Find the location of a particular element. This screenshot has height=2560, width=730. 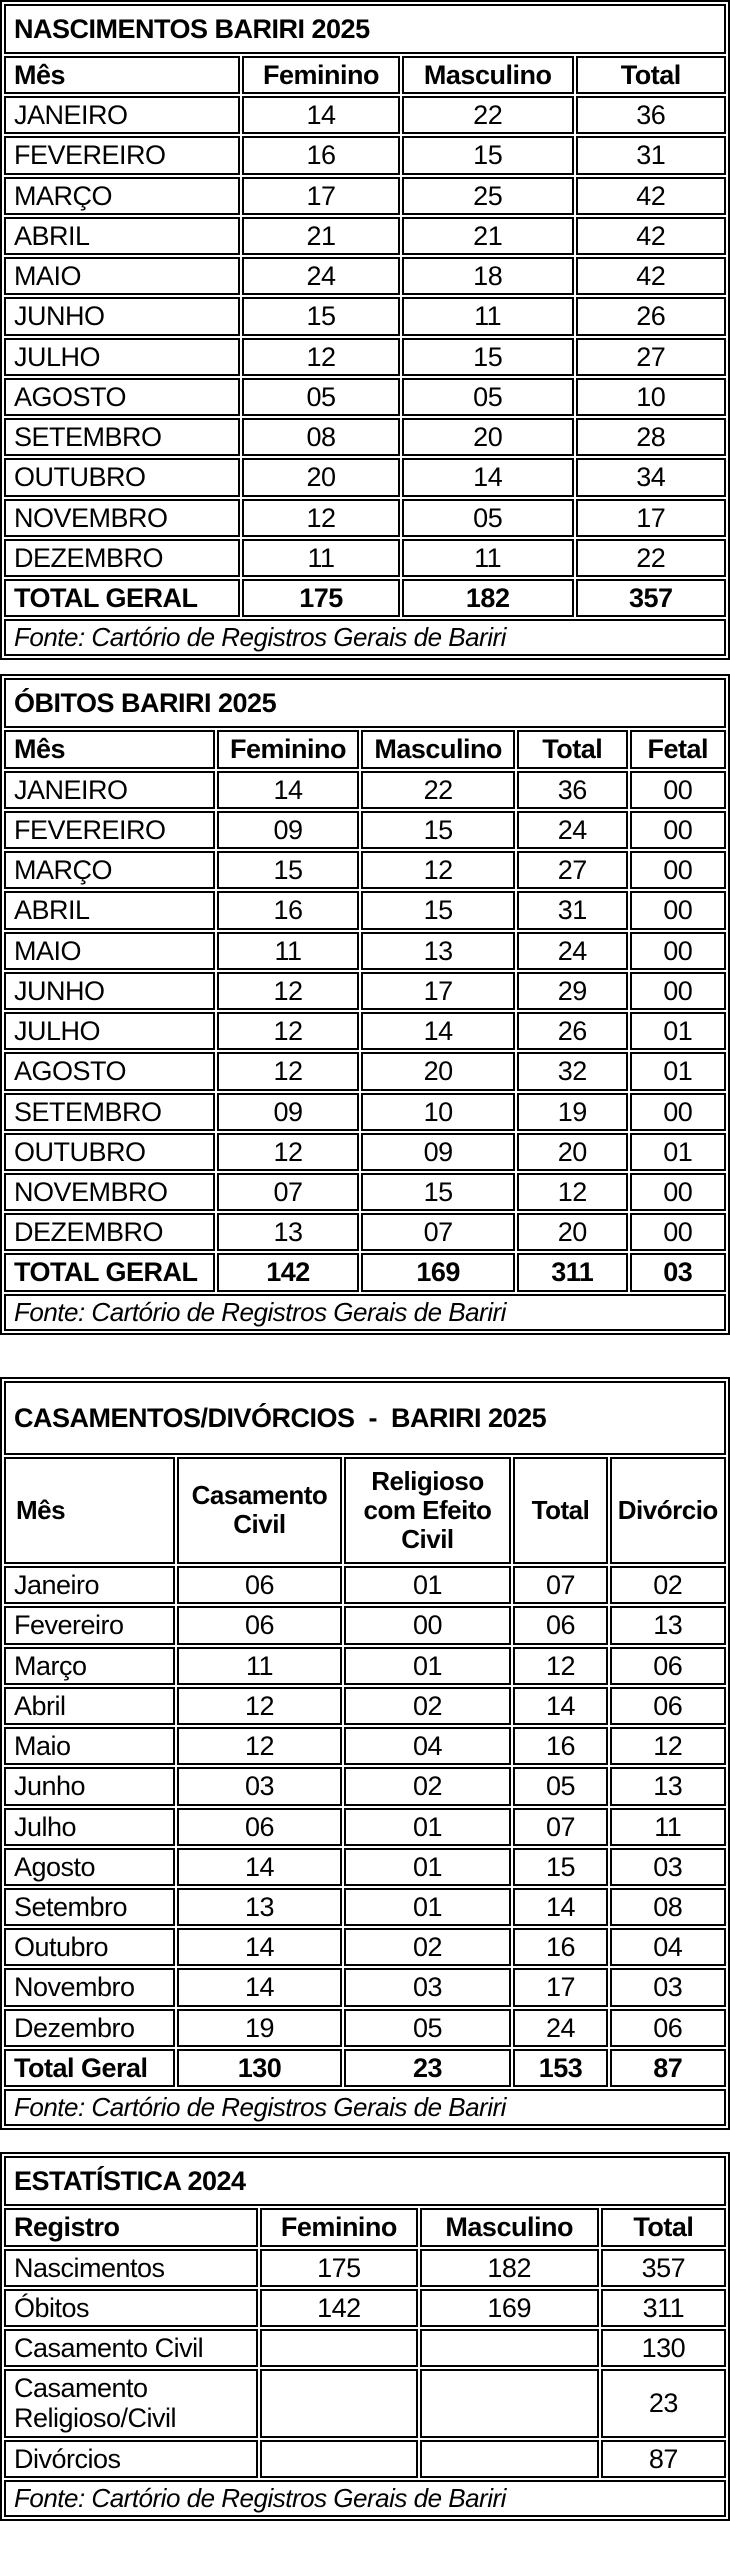

value-cell: 142 is located at coordinates (339, 2307).